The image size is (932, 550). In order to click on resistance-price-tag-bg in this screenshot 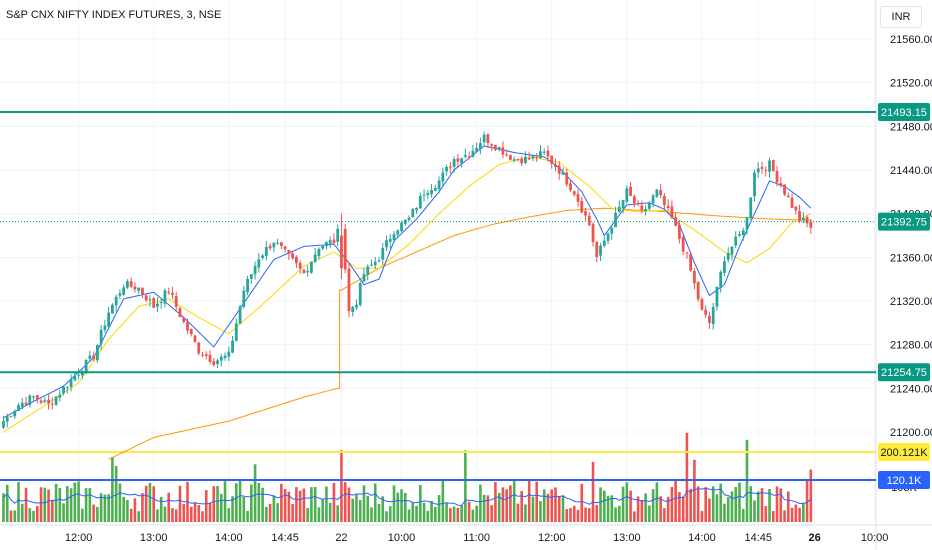, I will do `click(904, 111)`.